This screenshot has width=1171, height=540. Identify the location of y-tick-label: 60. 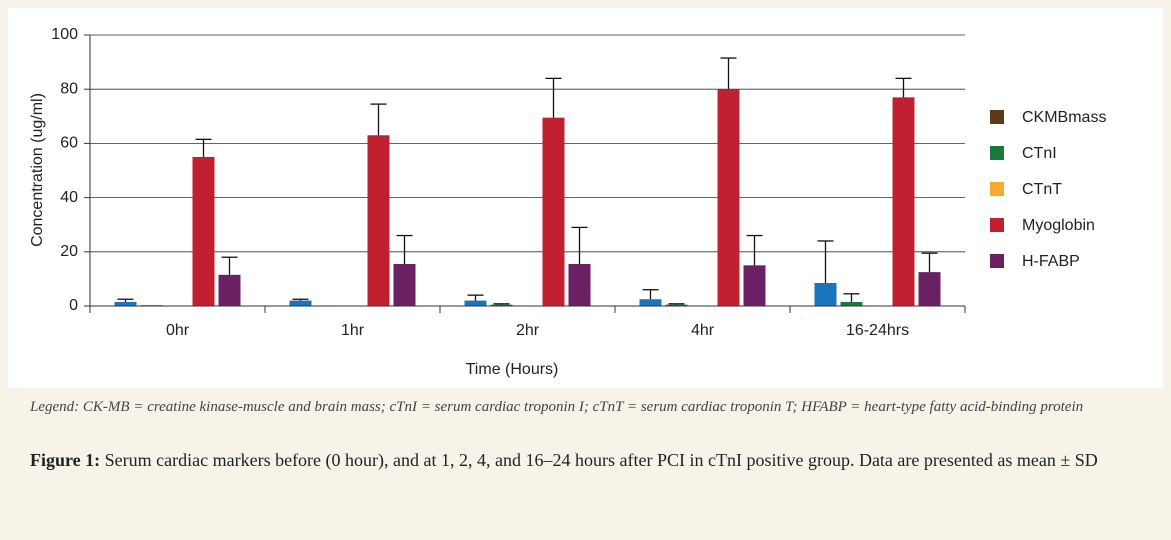
(69, 143).